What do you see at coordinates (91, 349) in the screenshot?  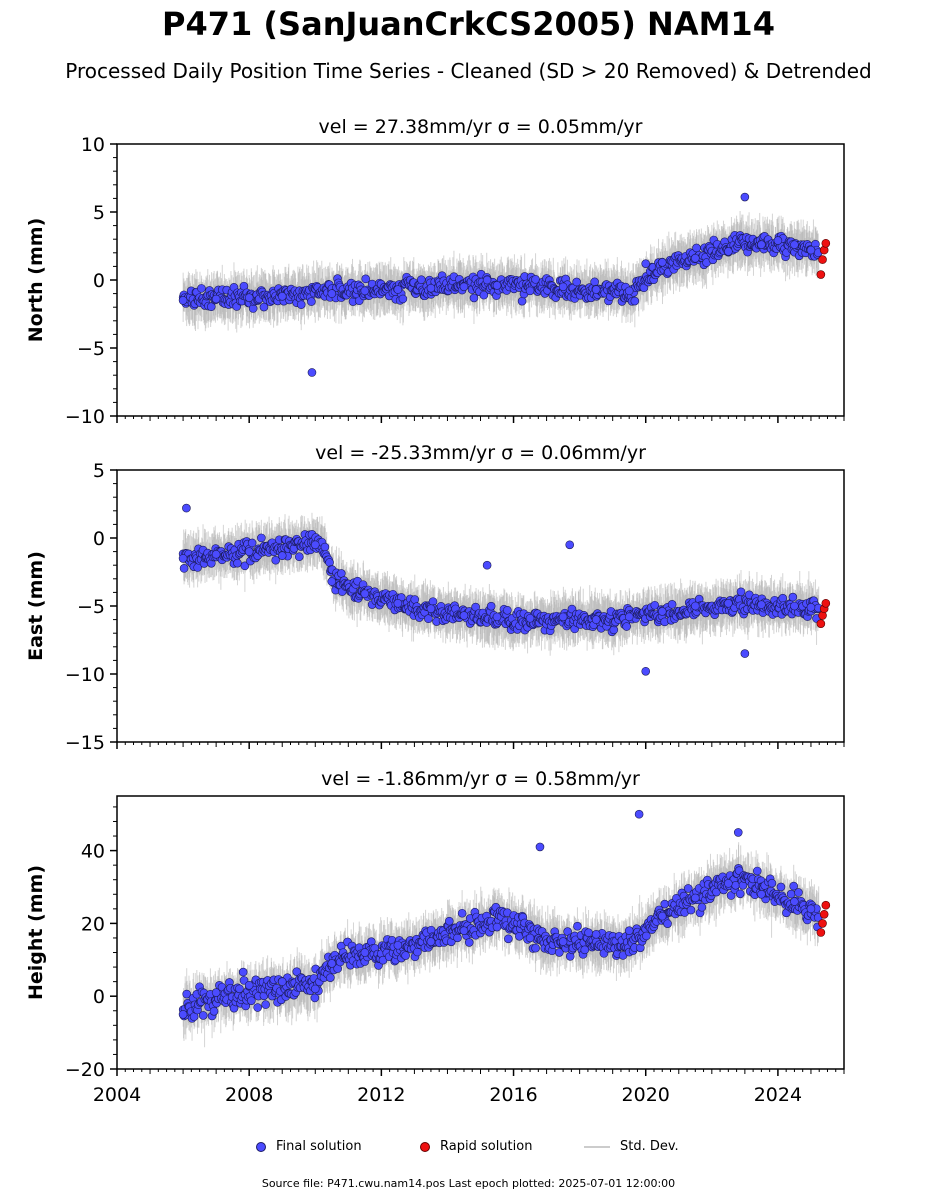 I see `y-tick-label: −5` at bounding box center [91, 349].